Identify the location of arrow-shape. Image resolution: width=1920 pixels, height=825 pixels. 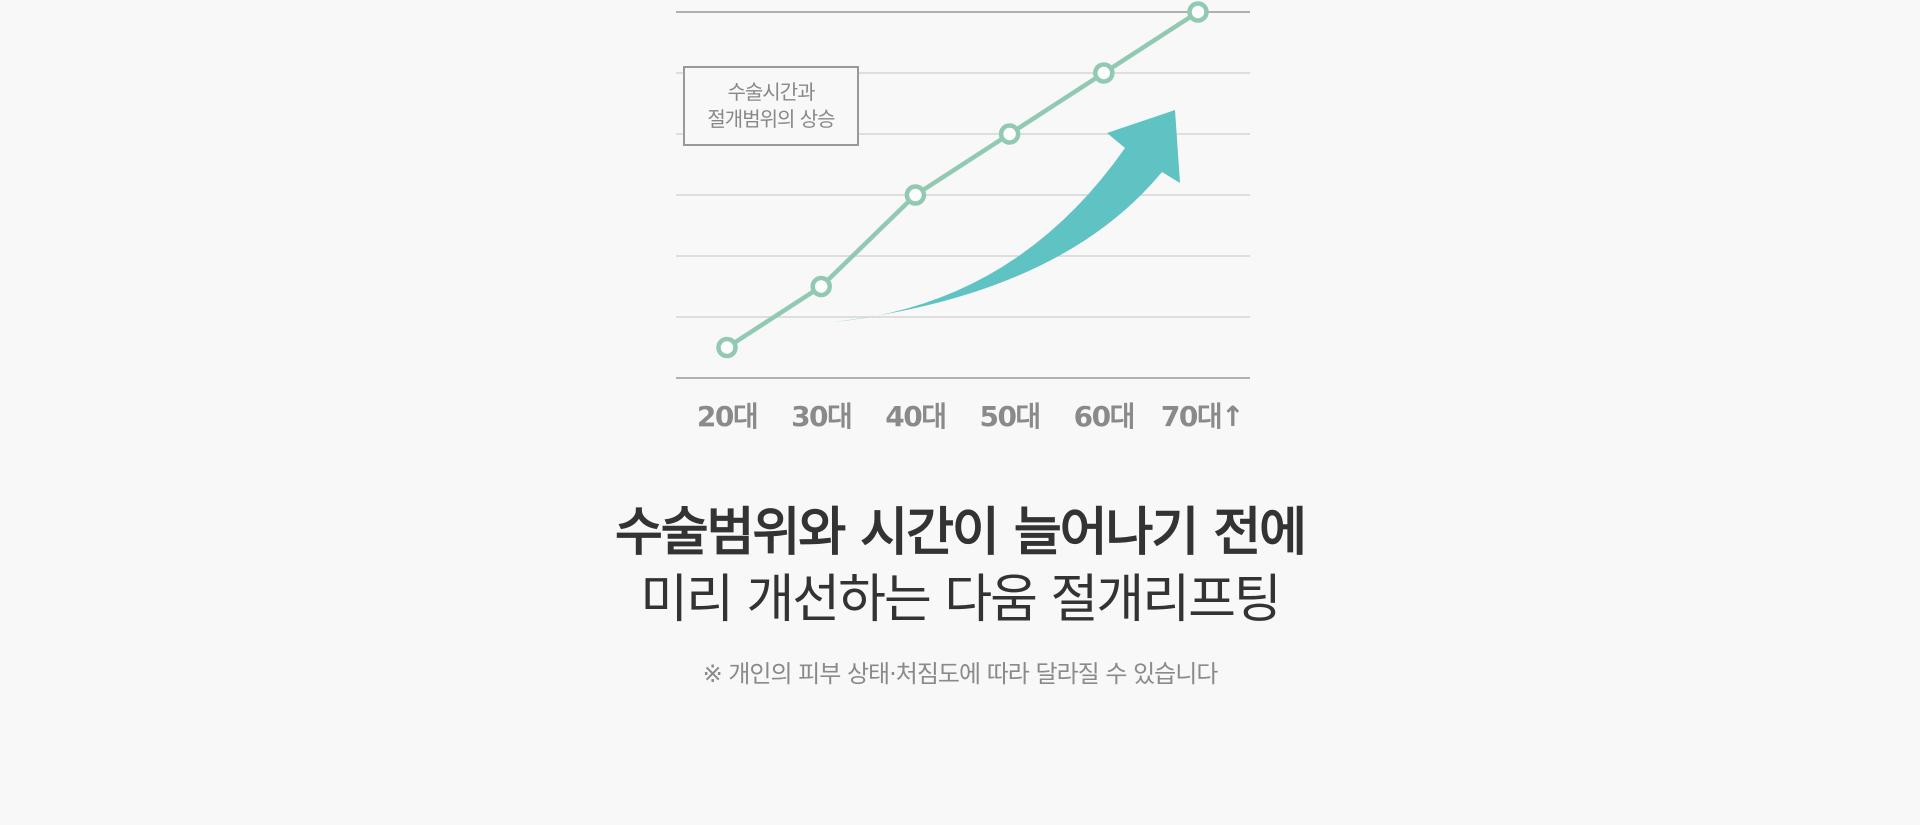
(1006, 216).